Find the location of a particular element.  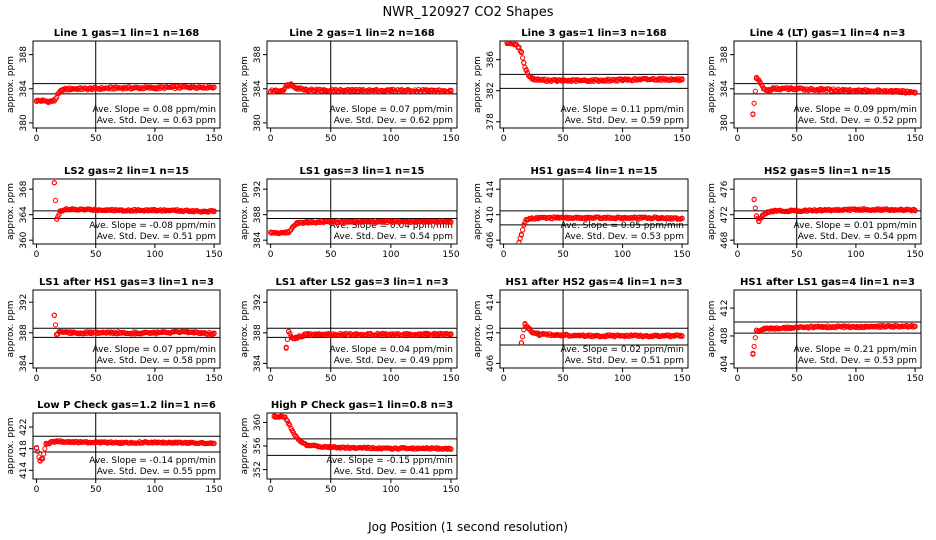

y-tick-label: 360 is located at coordinates (258, 422).